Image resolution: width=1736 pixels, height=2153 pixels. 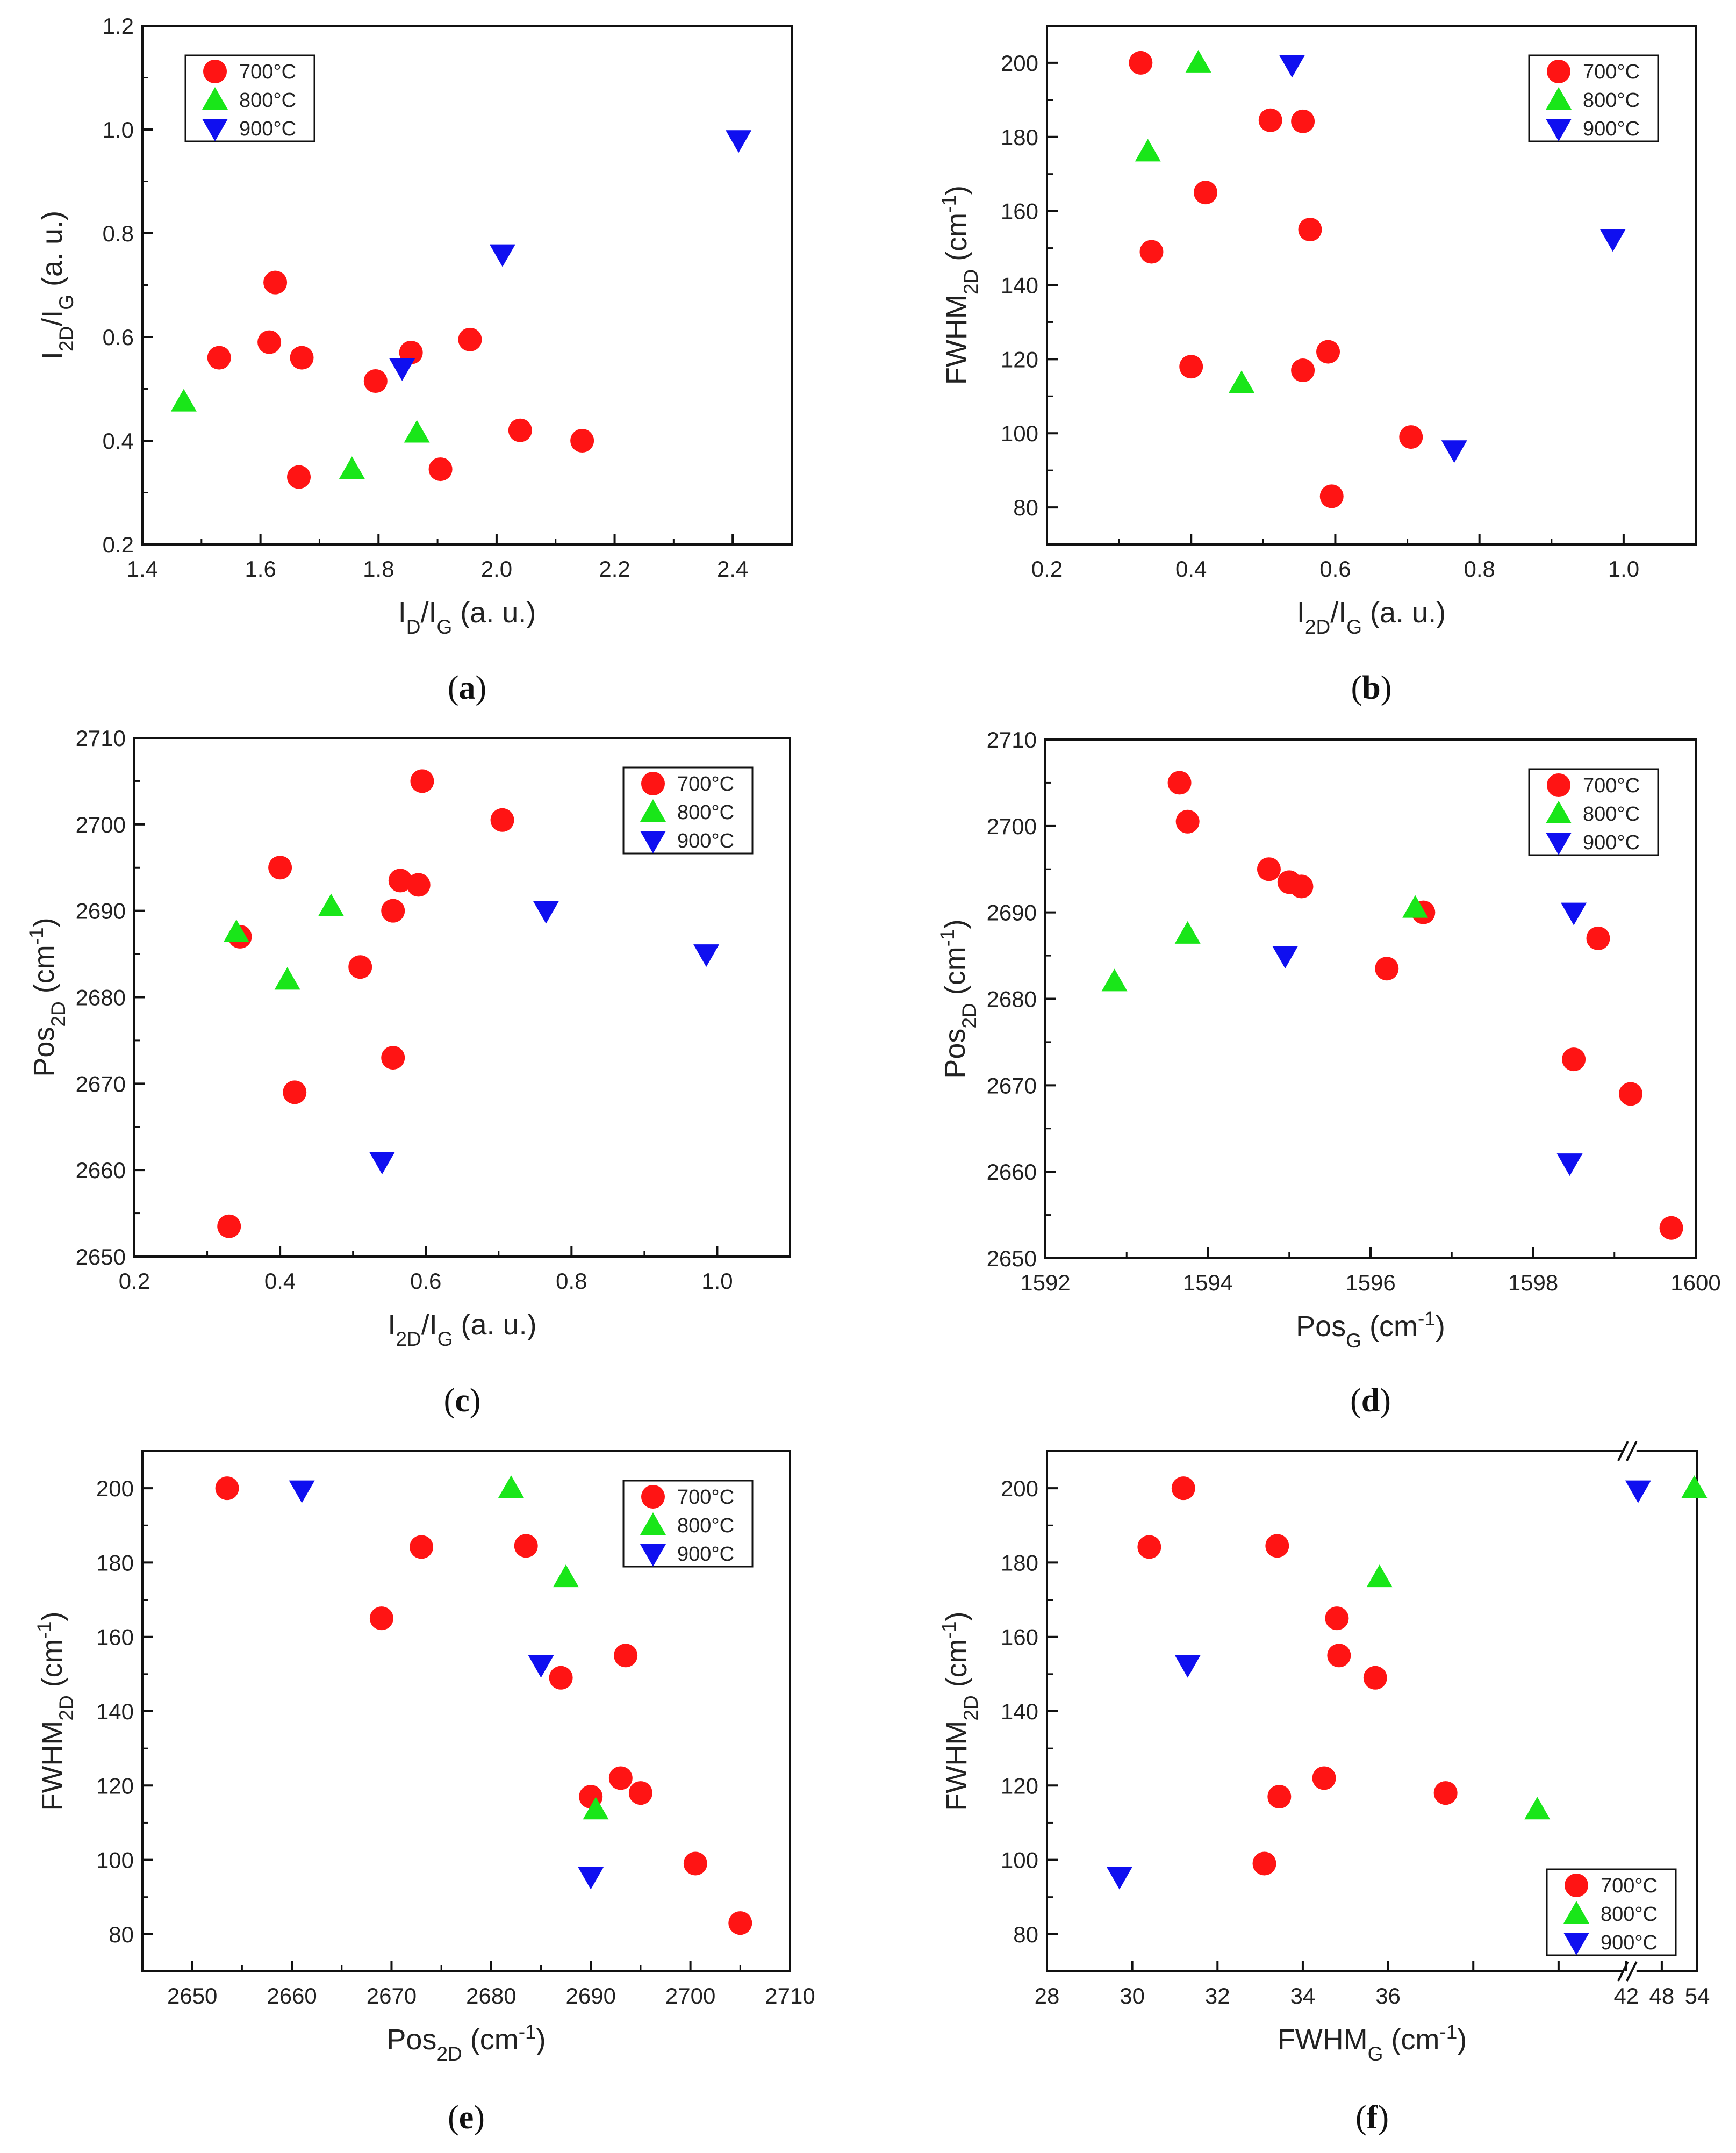 I want to click on x-tick-label: 30, so click(x=1132, y=1996).